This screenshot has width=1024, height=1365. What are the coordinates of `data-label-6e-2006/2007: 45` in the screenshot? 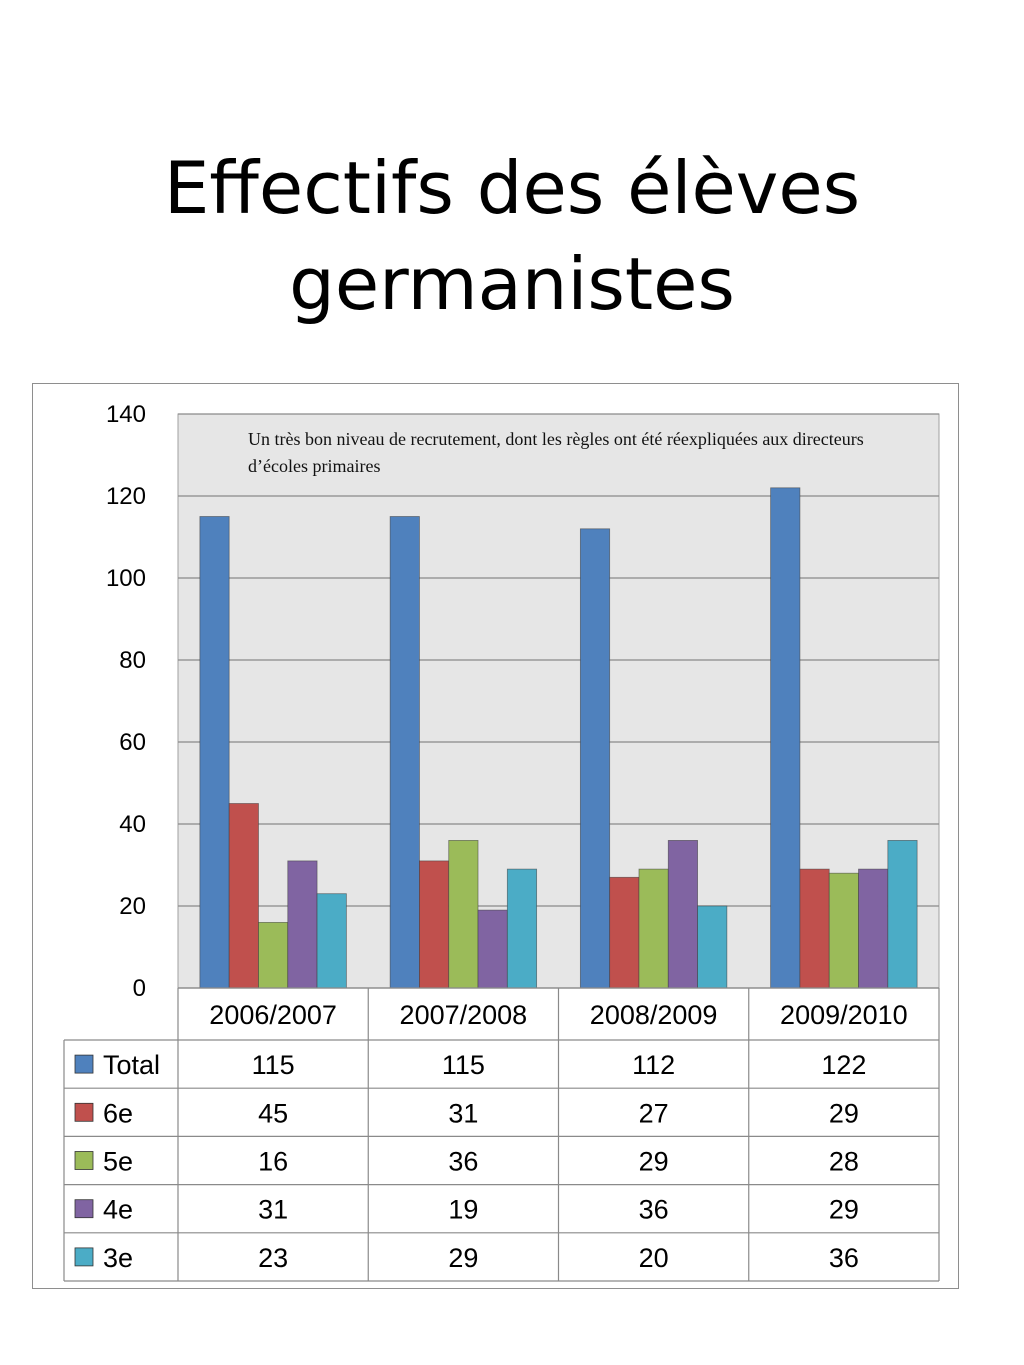 It's located at (273, 1113).